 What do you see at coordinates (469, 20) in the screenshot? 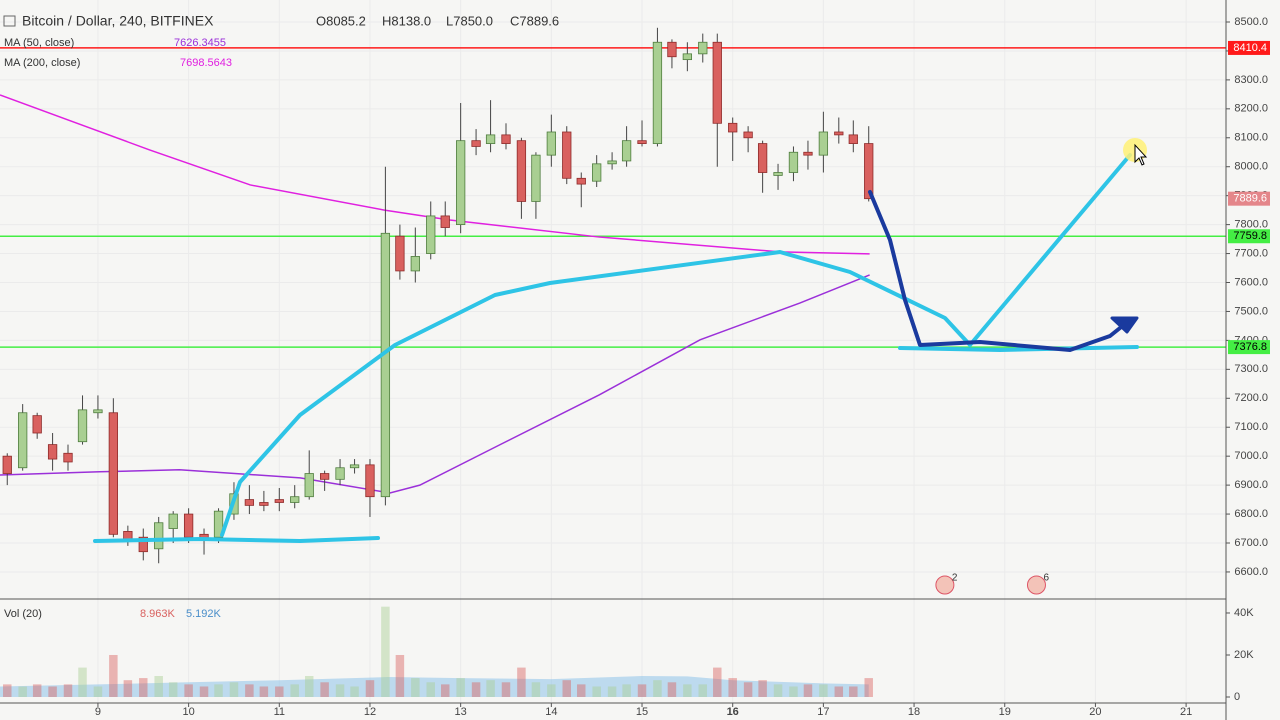
I see `ohlc-label: L7850.0` at bounding box center [469, 20].